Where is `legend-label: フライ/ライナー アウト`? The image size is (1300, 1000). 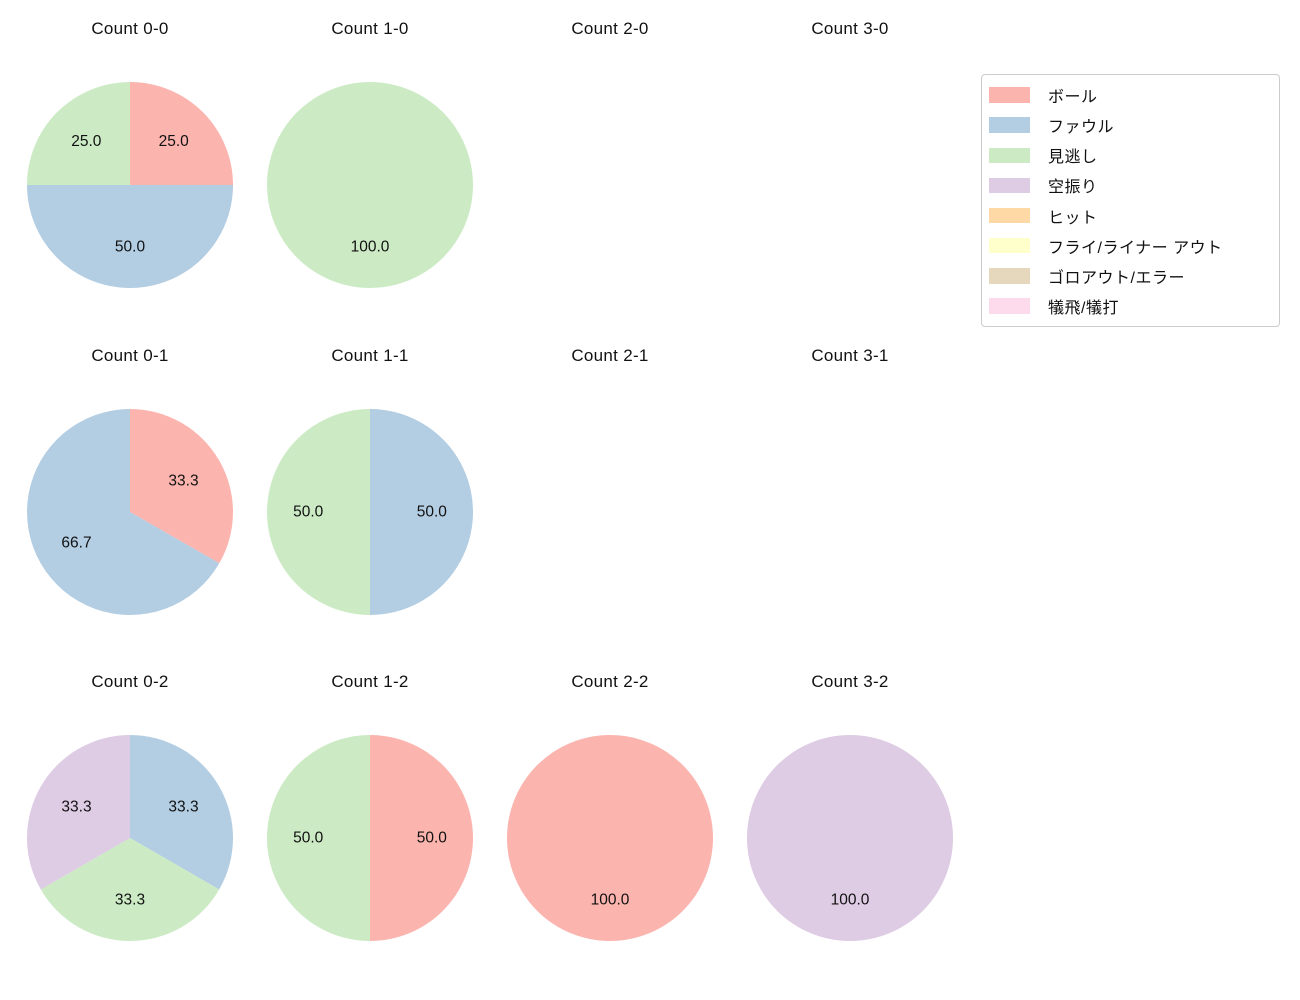
legend-label: フライ/ライナー アウト is located at coordinates (1135, 248).